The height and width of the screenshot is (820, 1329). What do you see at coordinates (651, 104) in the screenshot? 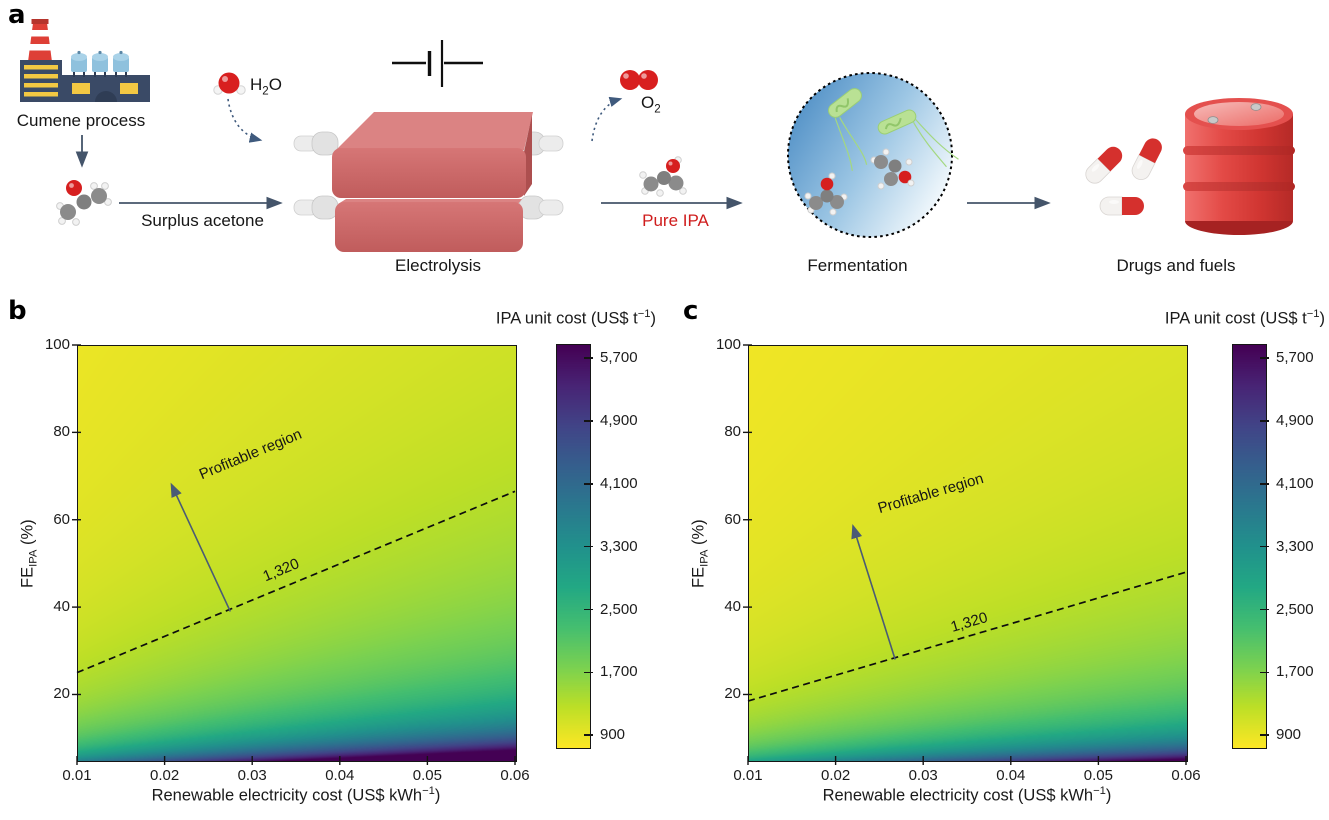
I see `oxygen-label: O2` at bounding box center [651, 104].